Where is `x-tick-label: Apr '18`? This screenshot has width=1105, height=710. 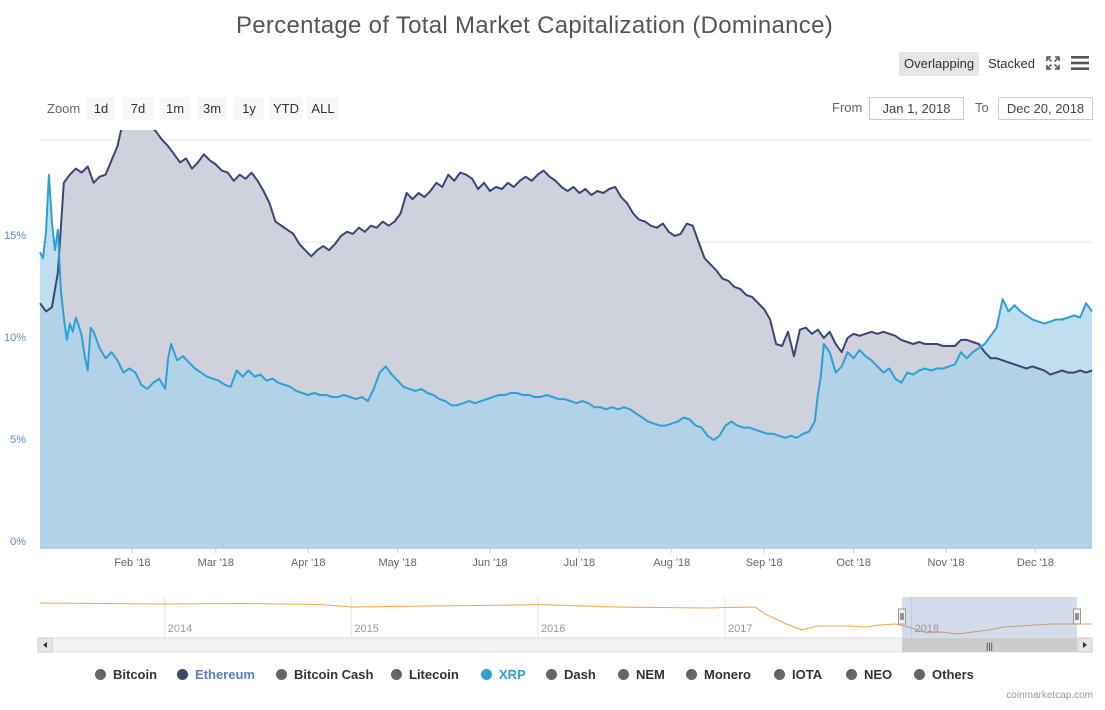
x-tick-label: Apr '18 is located at coordinates (308, 563).